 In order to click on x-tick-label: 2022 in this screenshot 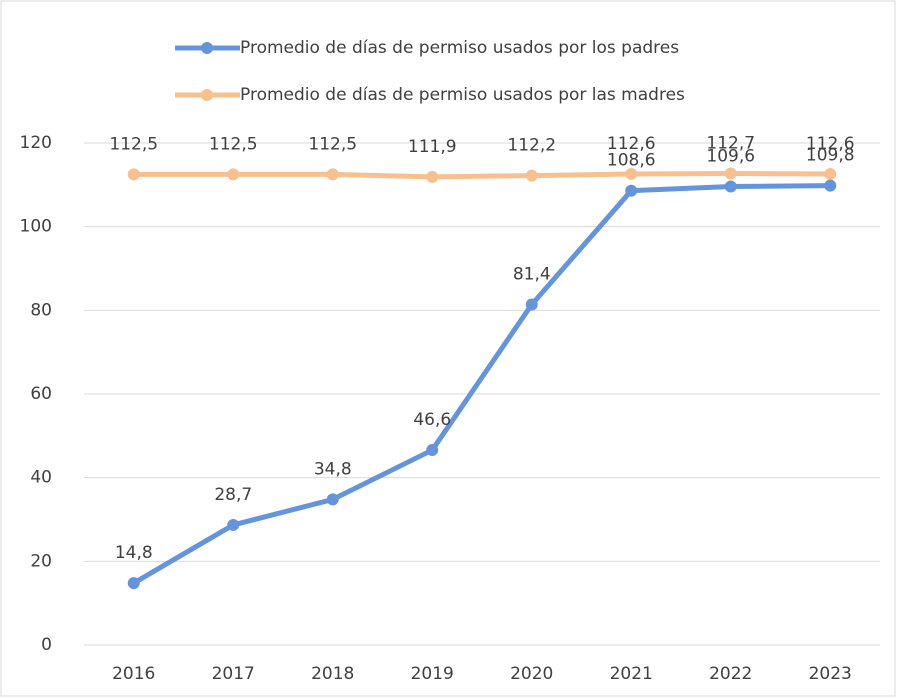, I will do `click(730, 674)`.